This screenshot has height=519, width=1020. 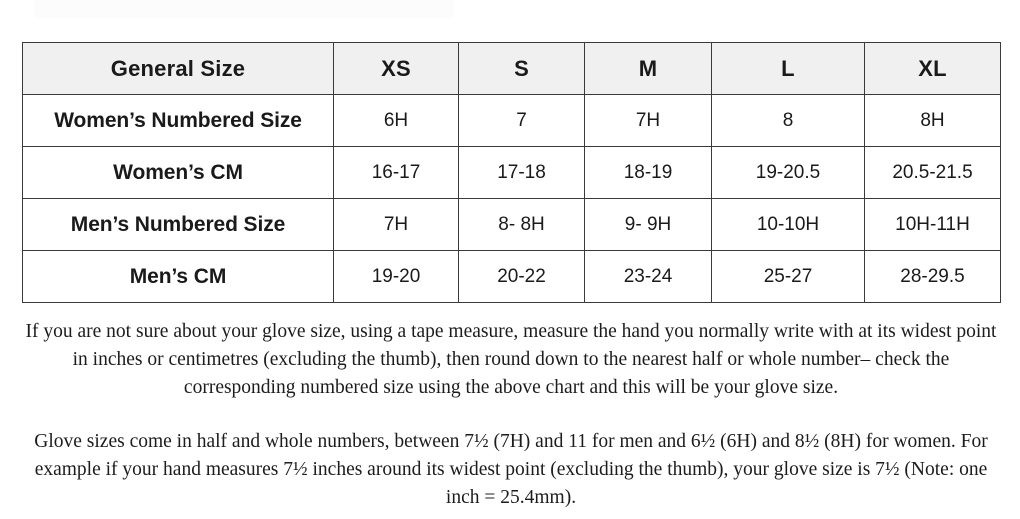 What do you see at coordinates (521, 172) in the screenshot?
I see `cell-womens-cm-s: 17-18` at bounding box center [521, 172].